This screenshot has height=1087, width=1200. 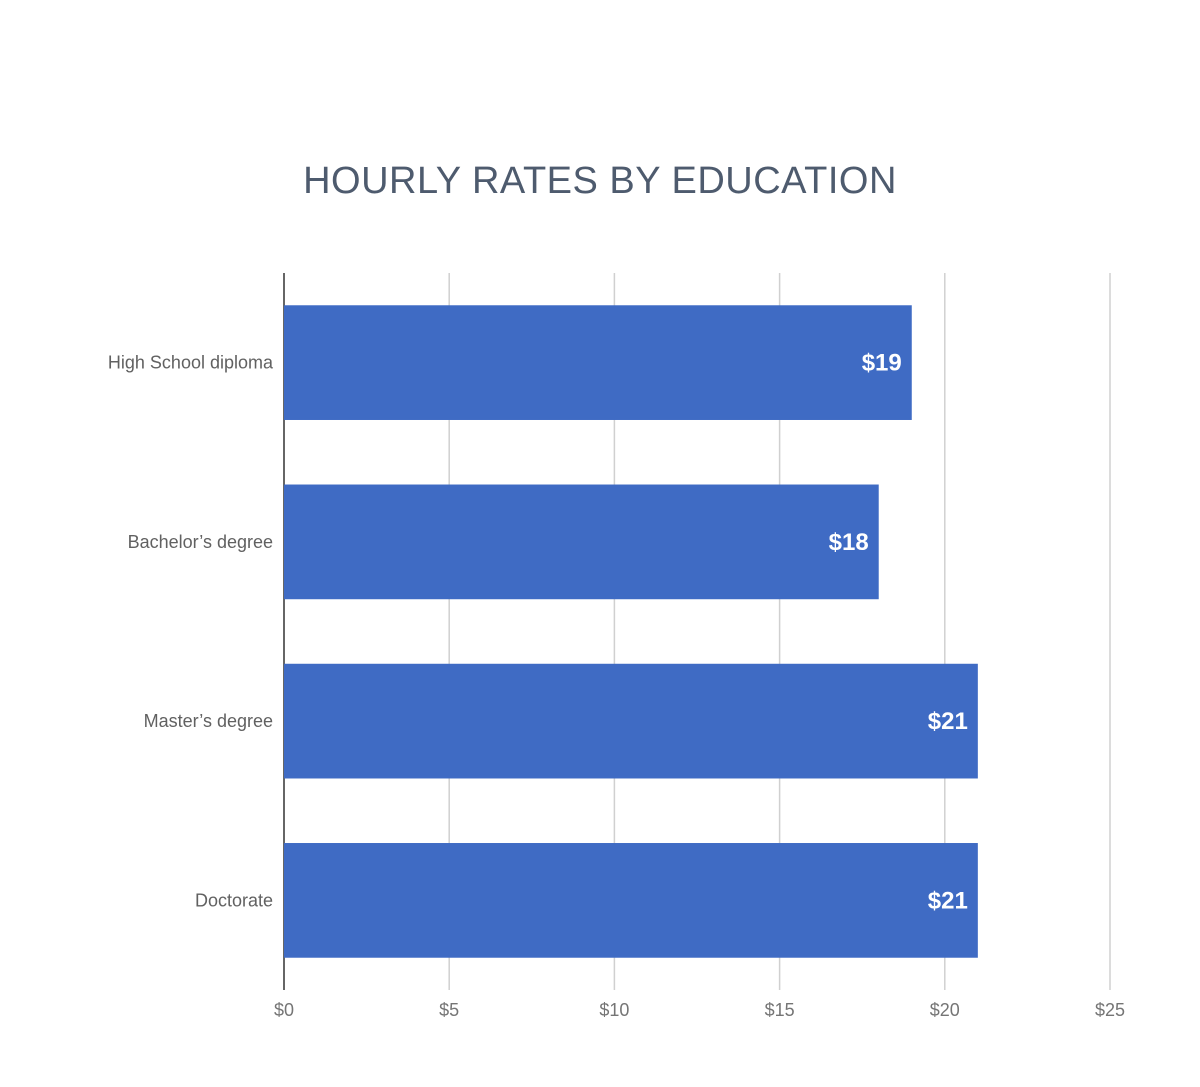 What do you see at coordinates (945, 1010) in the screenshot?
I see `x-tick-label: $20` at bounding box center [945, 1010].